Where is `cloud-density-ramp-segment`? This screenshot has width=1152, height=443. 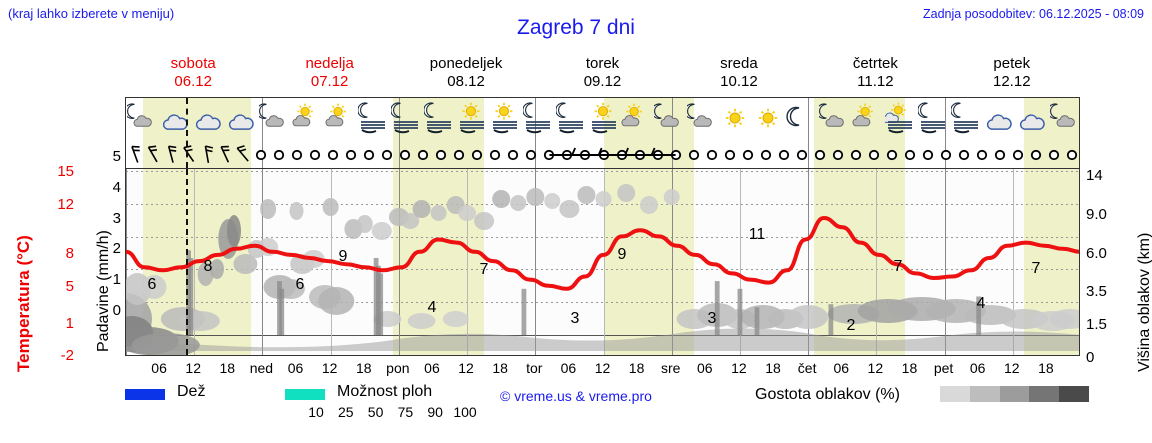
cloud-density-ramp-segment is located at coordinates (1044, 394).